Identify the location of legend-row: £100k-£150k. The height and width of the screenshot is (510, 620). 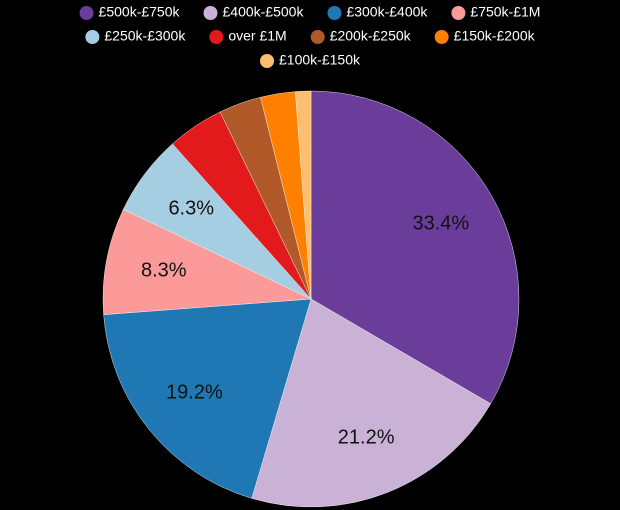
(310, 60).